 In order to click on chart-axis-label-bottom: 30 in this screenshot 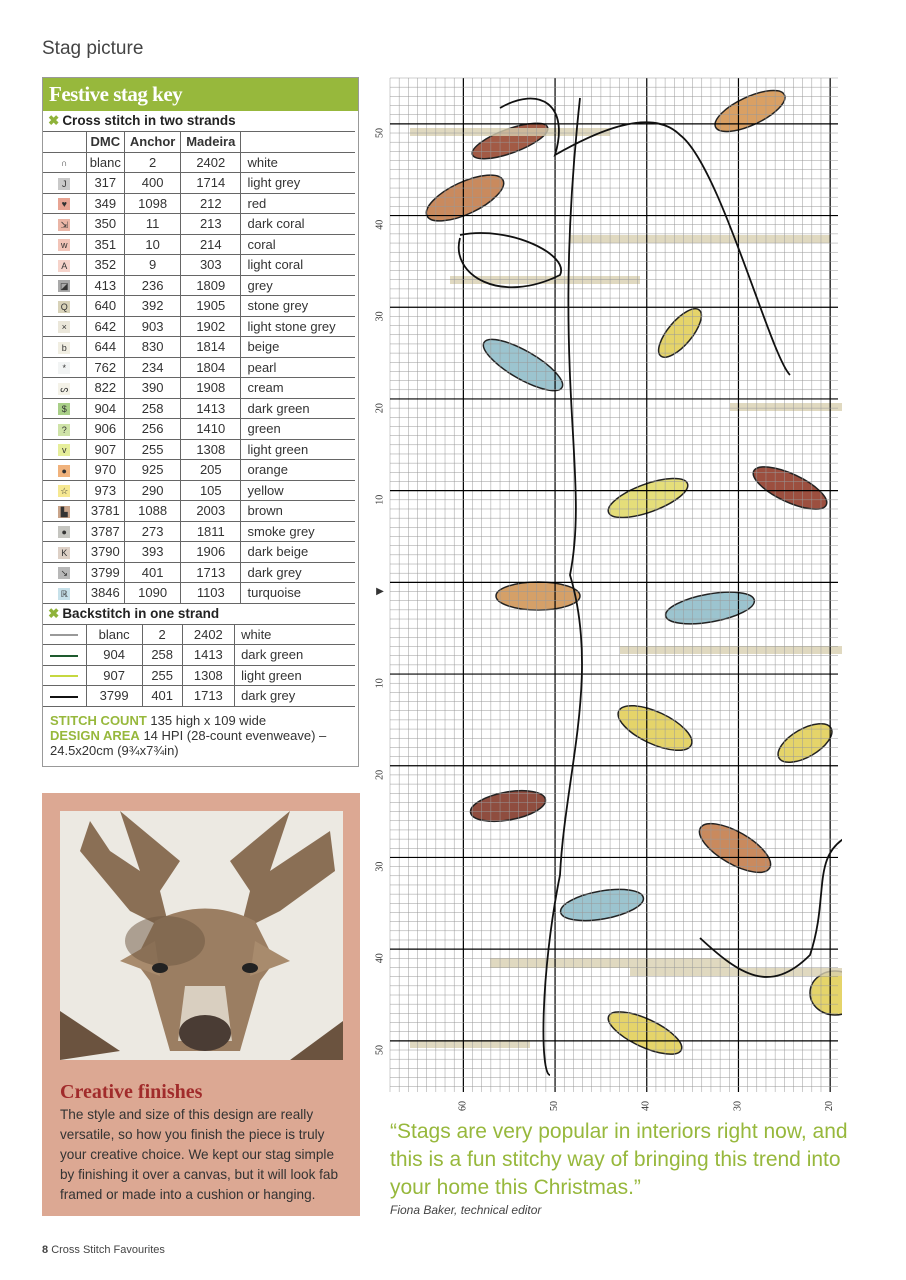, I will do `click(737, 1106)`.